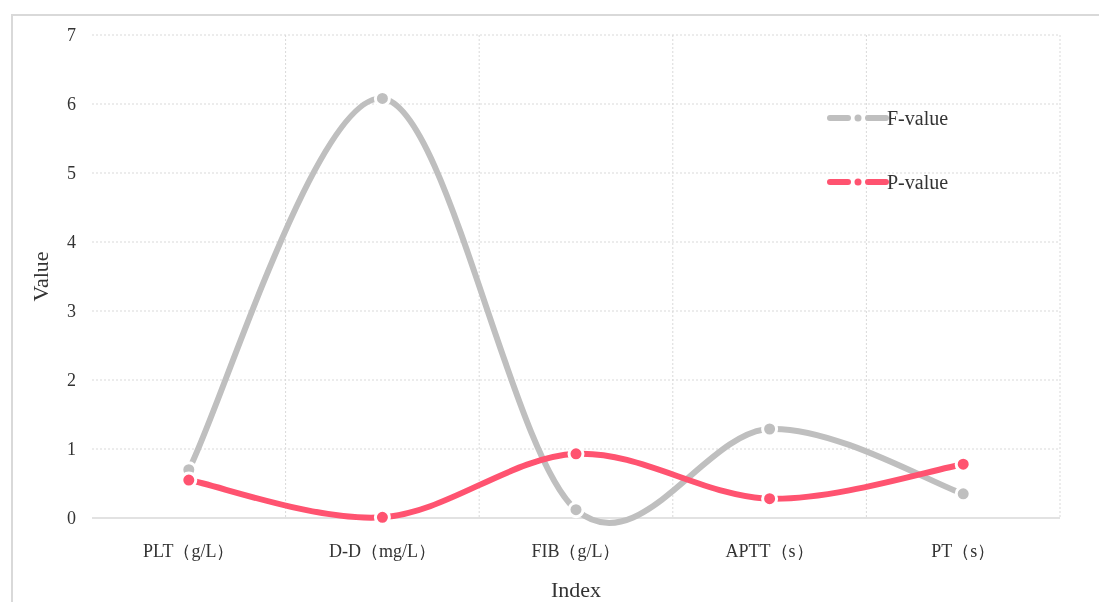 The width and height of the screenshot is (1099, 602). I want to click on y-tick-label: 3, so click(71, 311).